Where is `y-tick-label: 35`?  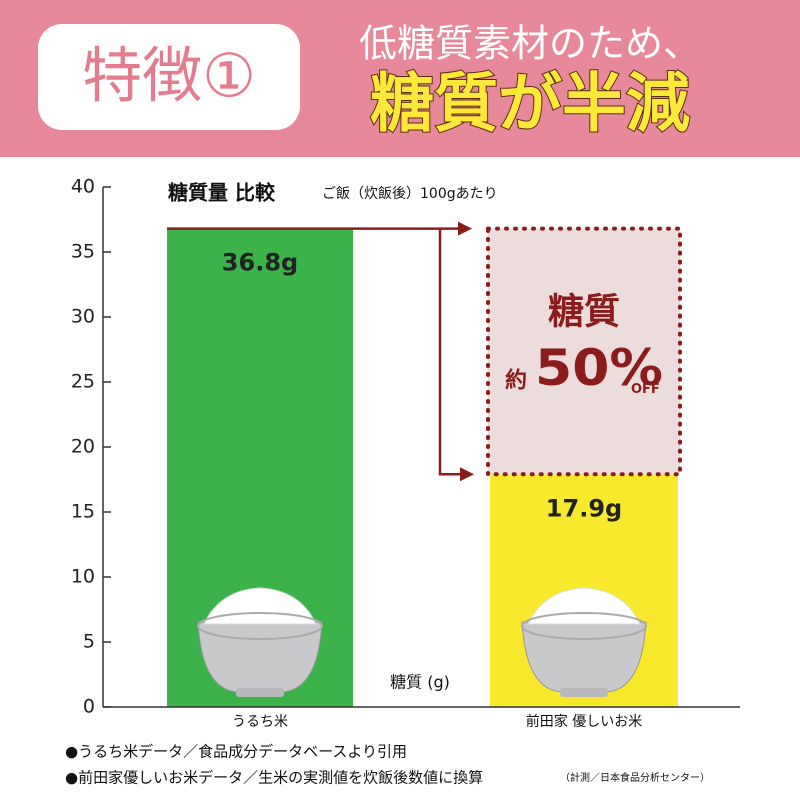 y-tick-label: 35 is located at coordinates (83, 252).